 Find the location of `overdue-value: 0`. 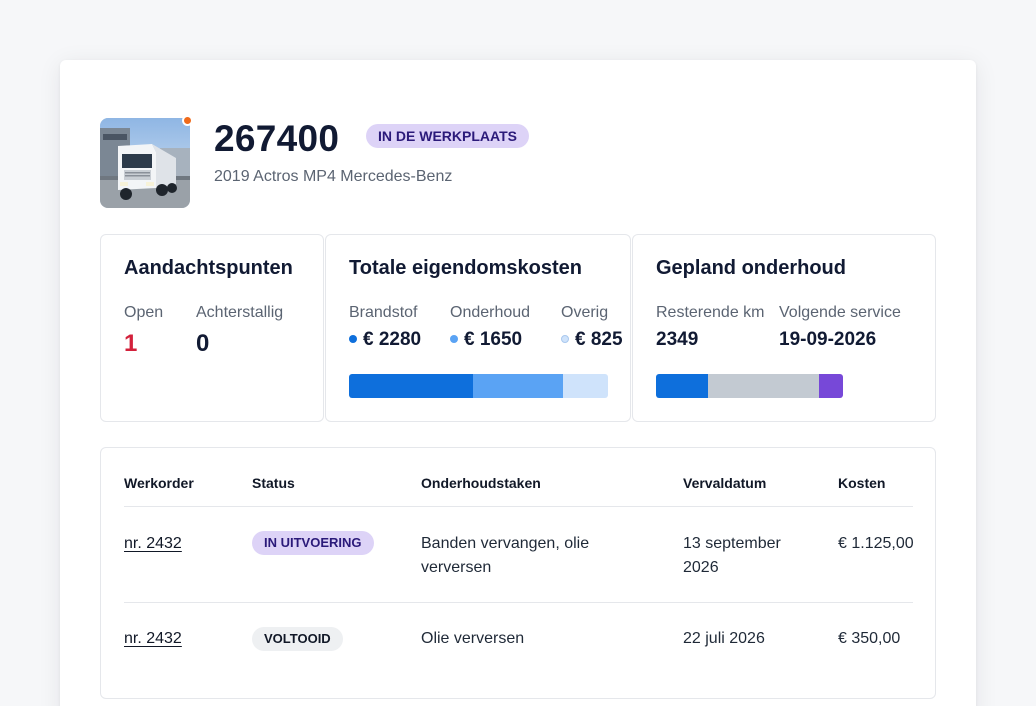

overdue-value: 0 is located at coordinates (203, 343).